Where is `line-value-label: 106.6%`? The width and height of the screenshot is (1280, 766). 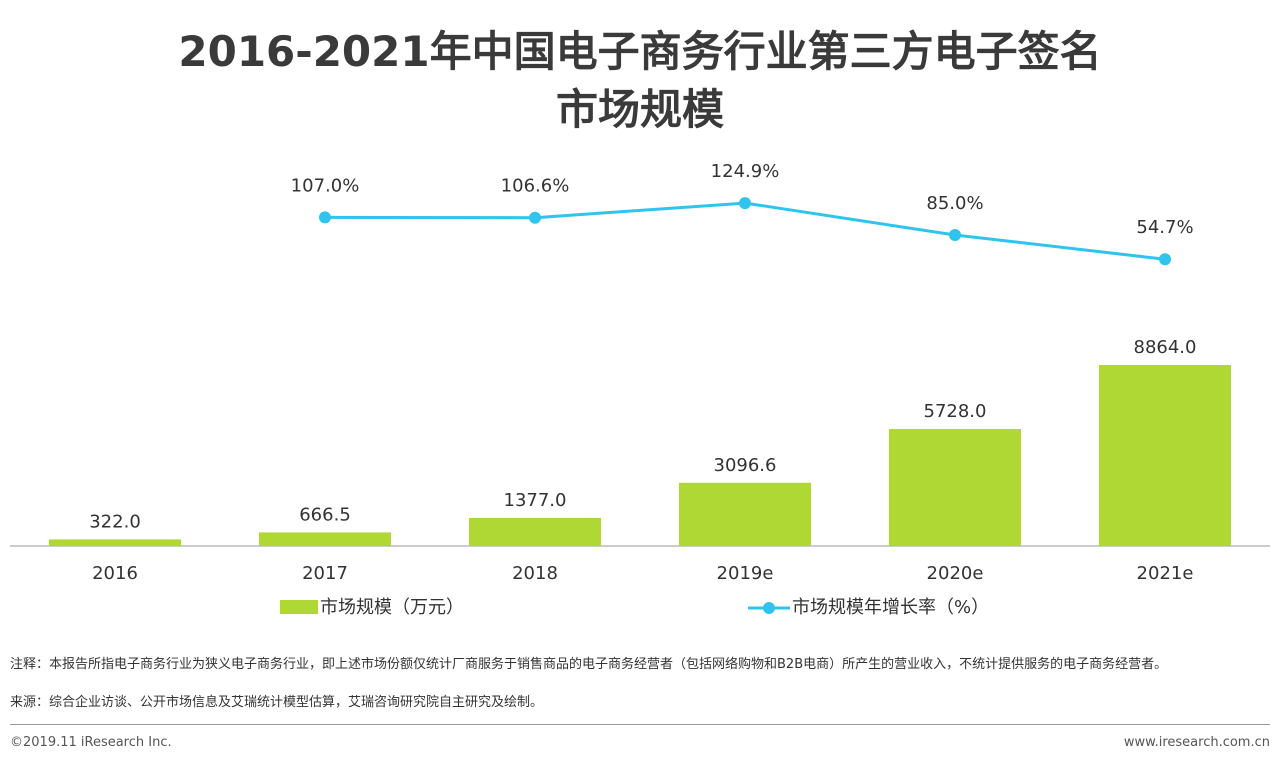
line-value-label: 106.6% is located at coordinates (535, 186).